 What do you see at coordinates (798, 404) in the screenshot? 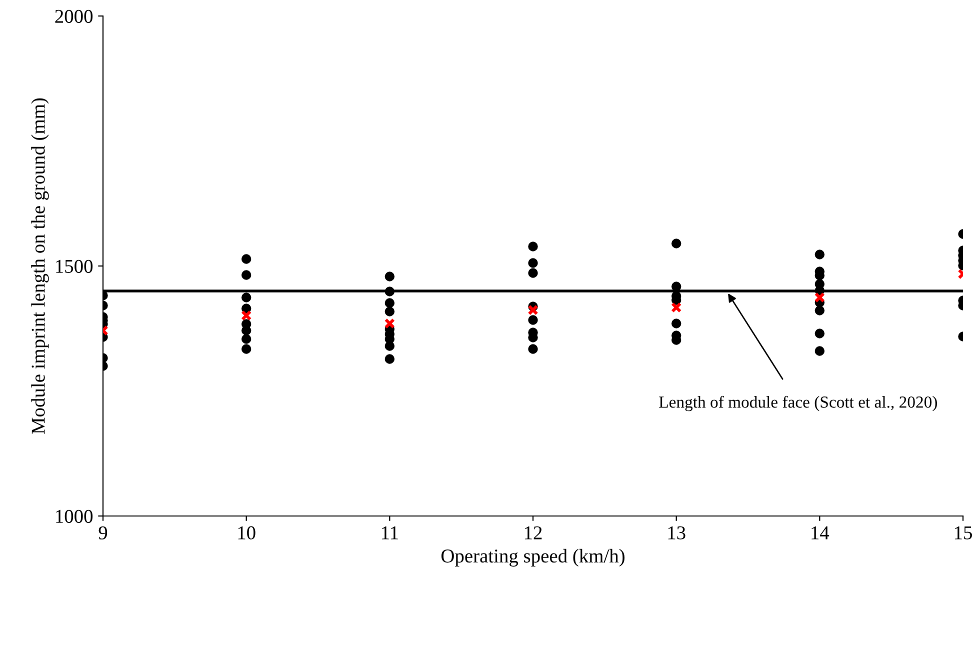
I see `annotation: Length of module face (Scott et al., 2020)` at bounding box center [798, 404].